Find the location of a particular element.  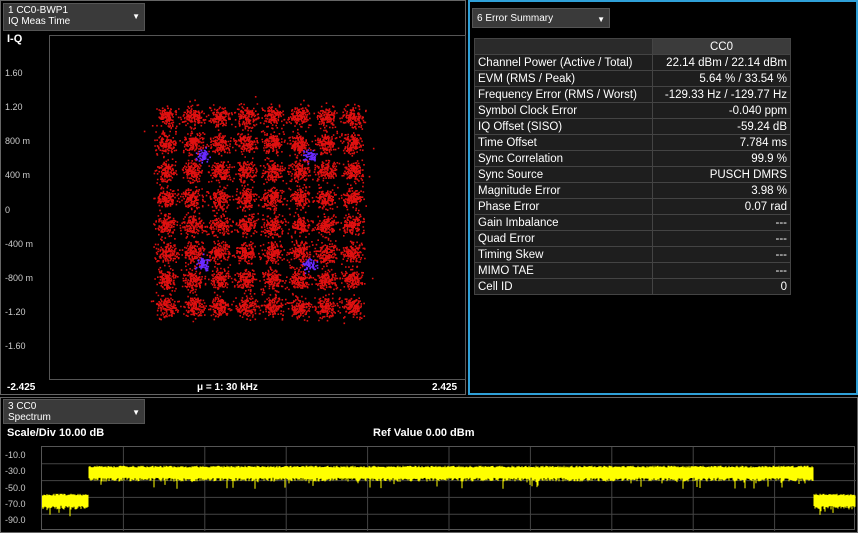

spectrum-tab-title: 3 CC0 is located at coordinates (22, 406).